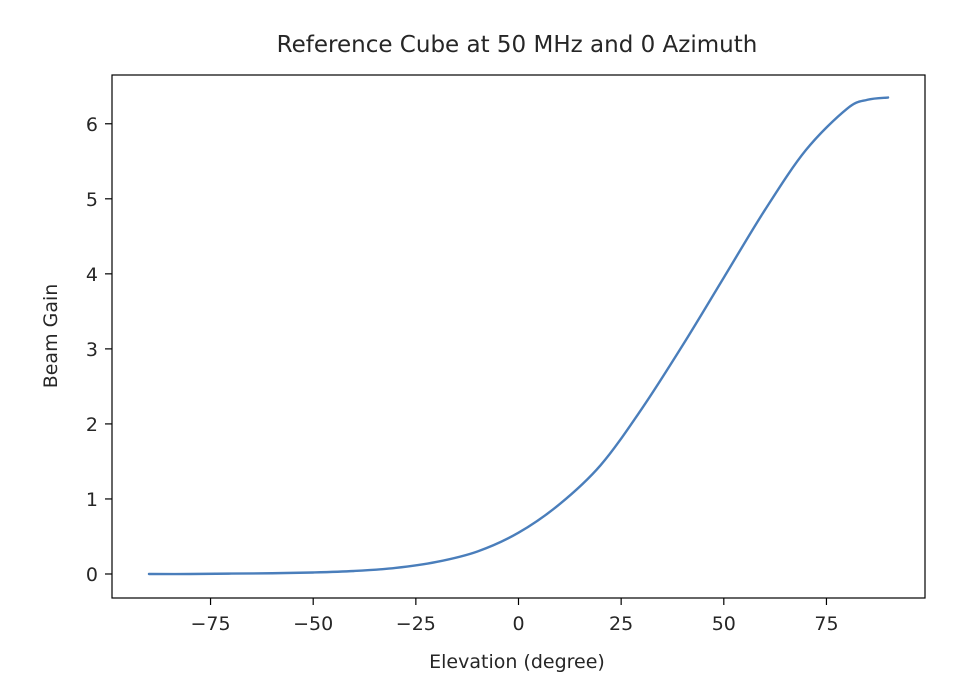 The height and width of the screenshot is (700, 970). What do you see at coordinates (724, 624) in the screenshot?
I see `x-tick-label: 50` at bounding box center [724, 624].